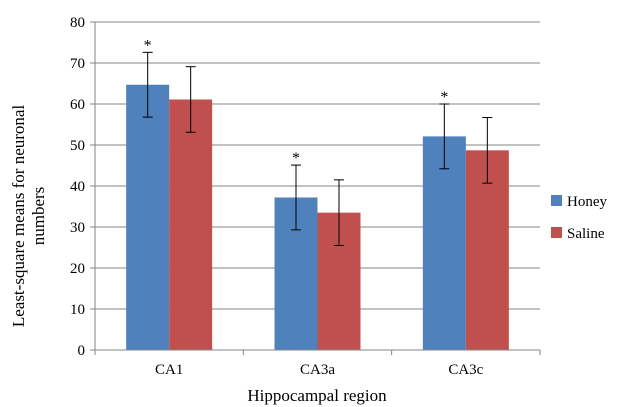 Image resolution: width=625 pixels, height=407 pixels. What do you see at coordinates (77, 64) in the screenshot?
I see `y-tick-label: 70` at bounding box center [77, 64].